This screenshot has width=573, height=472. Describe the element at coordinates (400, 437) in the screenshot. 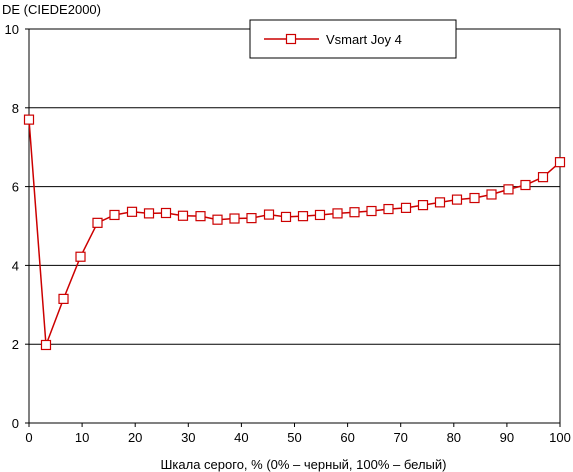

I see `x-tick-label: 70` at that location.